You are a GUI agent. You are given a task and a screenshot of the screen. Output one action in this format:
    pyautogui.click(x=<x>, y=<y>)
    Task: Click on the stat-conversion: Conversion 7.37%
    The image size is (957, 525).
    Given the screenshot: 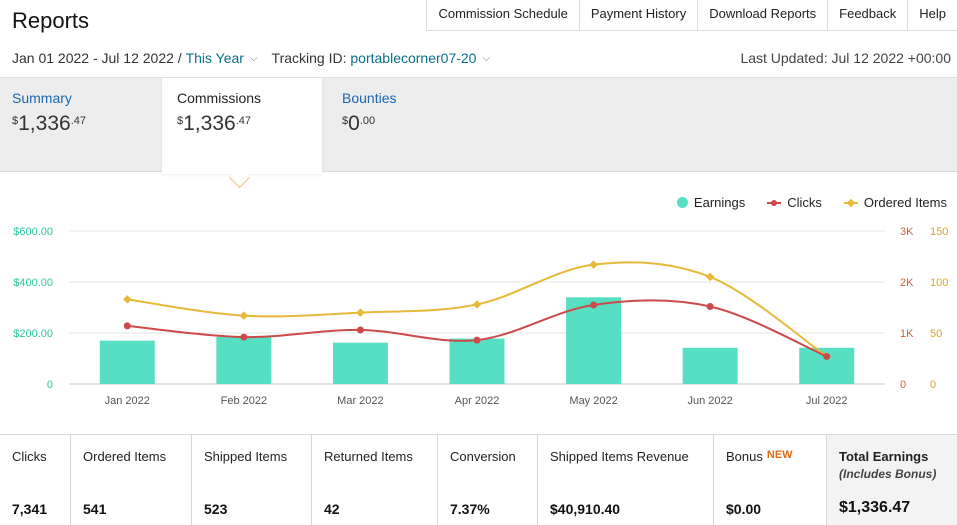 What is the action you would take?
    pyautogui.click(x=488, y=480)
    